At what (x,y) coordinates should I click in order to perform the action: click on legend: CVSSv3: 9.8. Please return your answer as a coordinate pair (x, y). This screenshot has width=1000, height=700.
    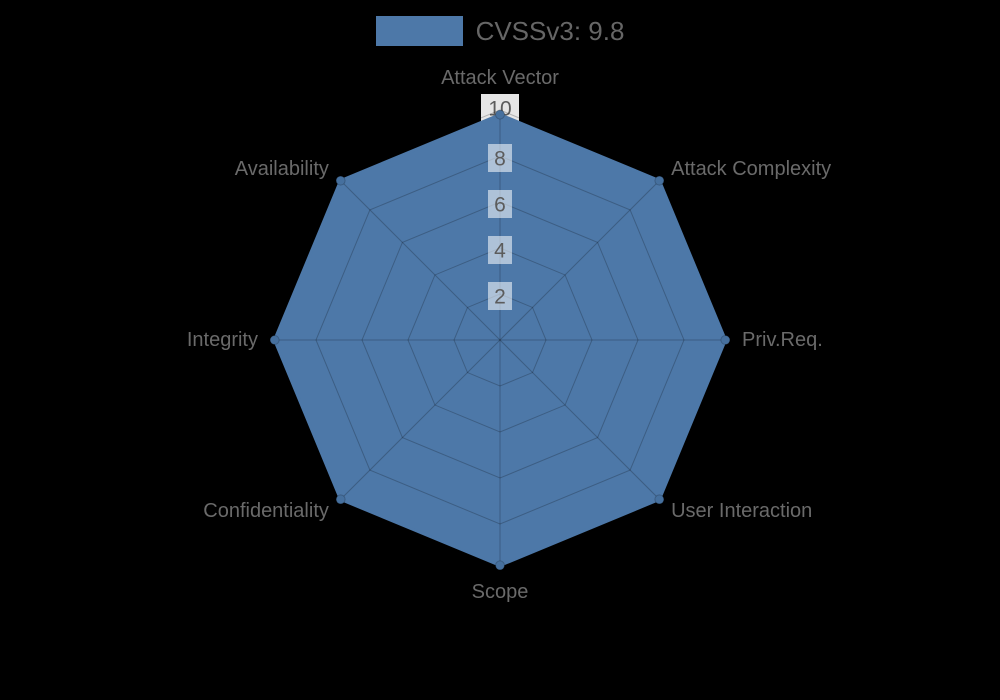
    Looking at the image, I should click on (500, 31).